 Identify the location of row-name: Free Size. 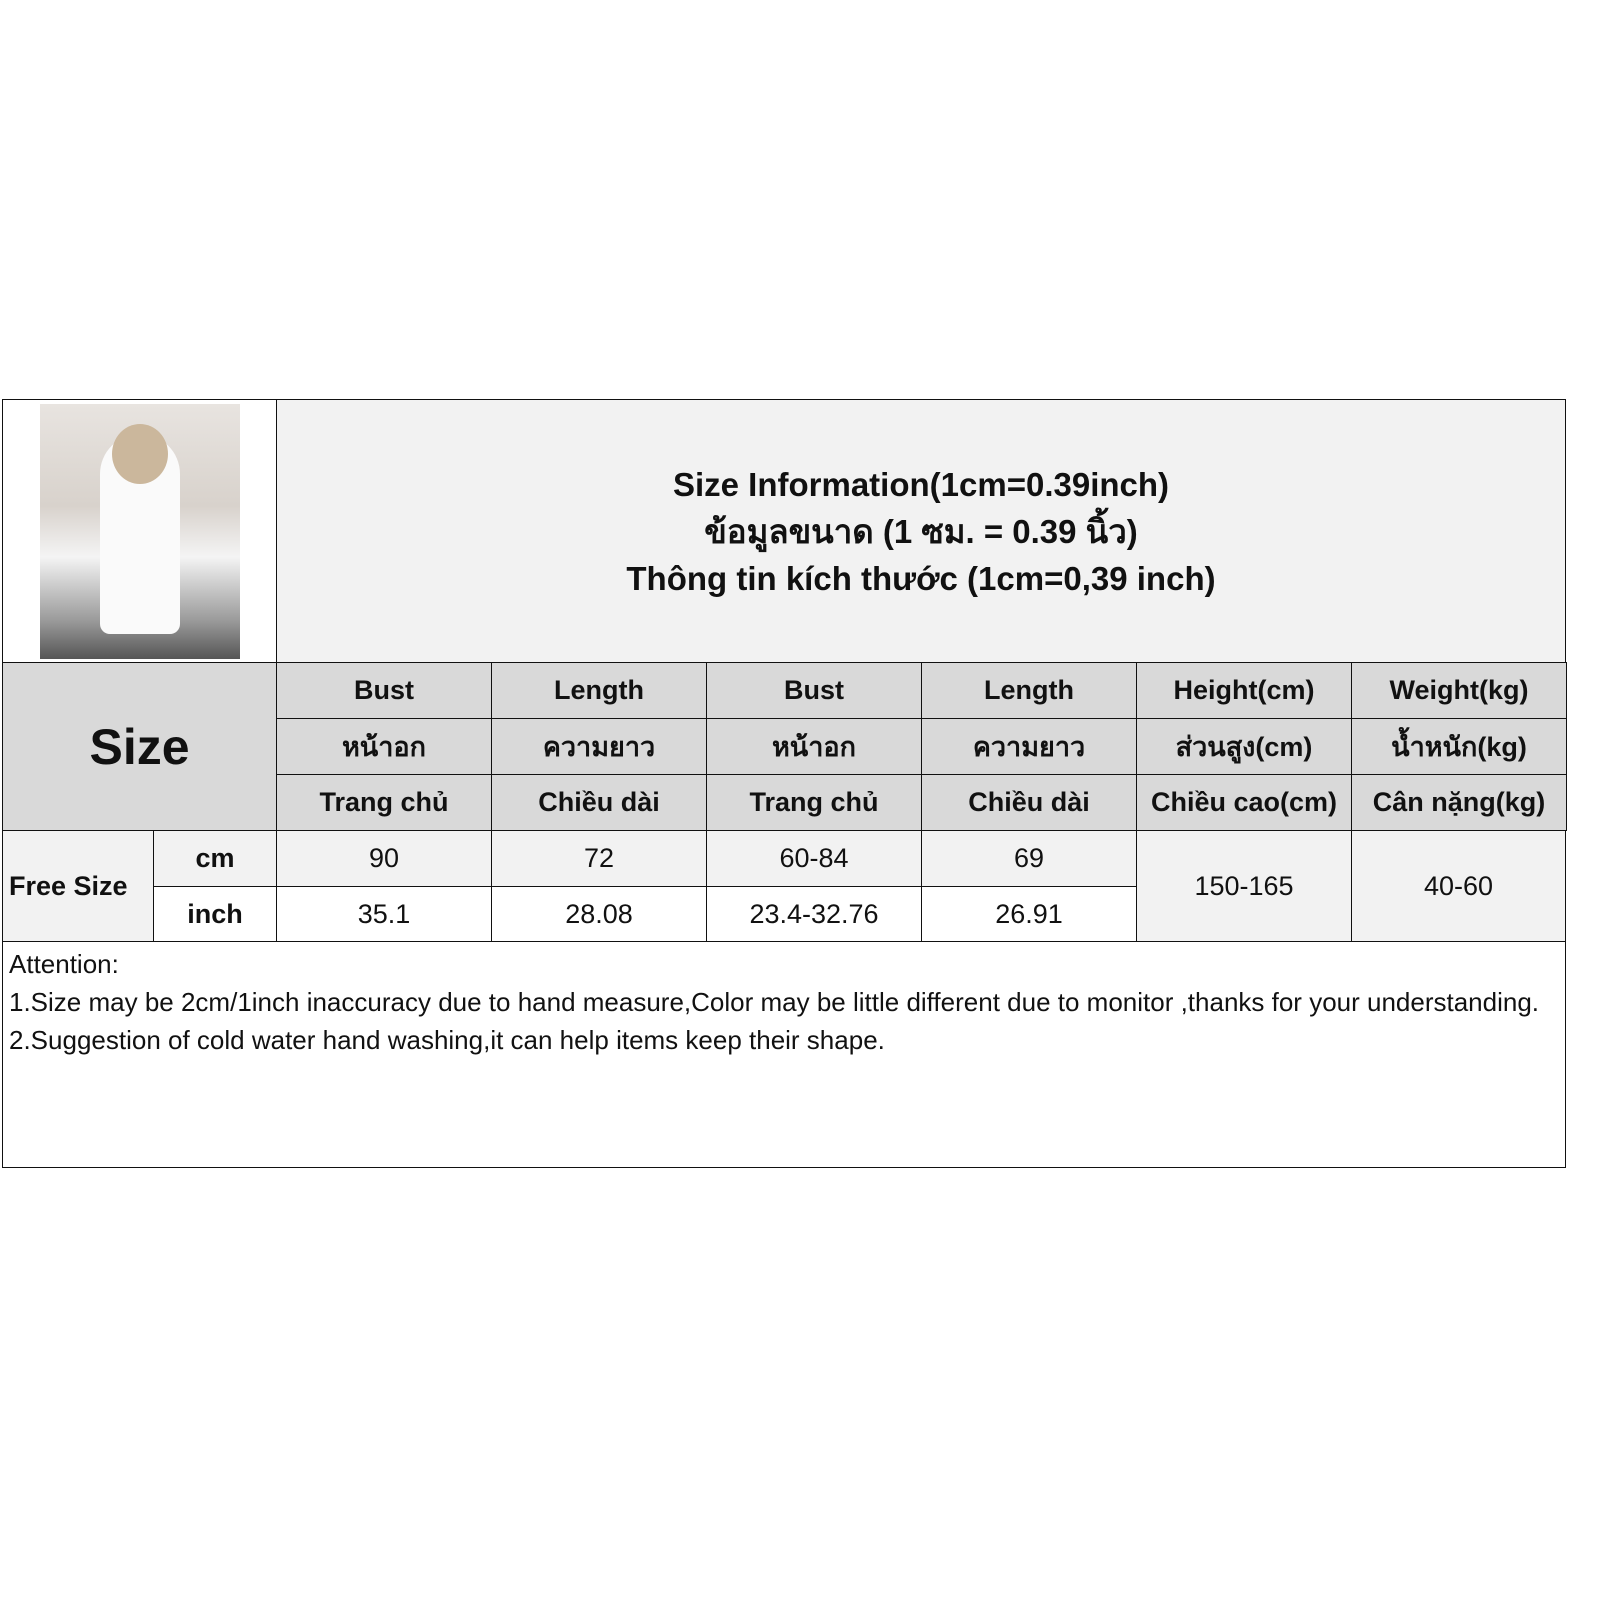
(78, 886).